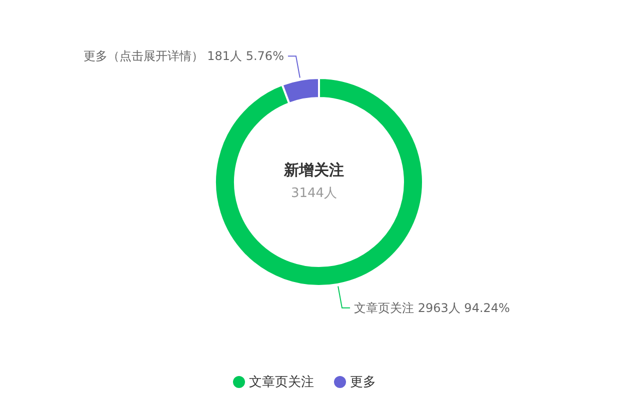 This screenshot has height=404, width=629. What do you see at coordinates (281, 382) in the screenshot?
I see `legend-label: 文章页关注` at bounding box center [281, 382].